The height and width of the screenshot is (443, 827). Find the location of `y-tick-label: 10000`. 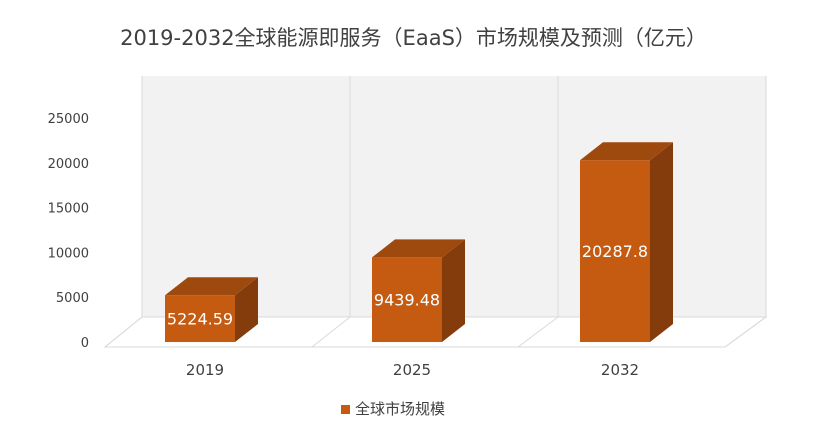

y-tick-label: 10000 is located at coordinates (68, 253).